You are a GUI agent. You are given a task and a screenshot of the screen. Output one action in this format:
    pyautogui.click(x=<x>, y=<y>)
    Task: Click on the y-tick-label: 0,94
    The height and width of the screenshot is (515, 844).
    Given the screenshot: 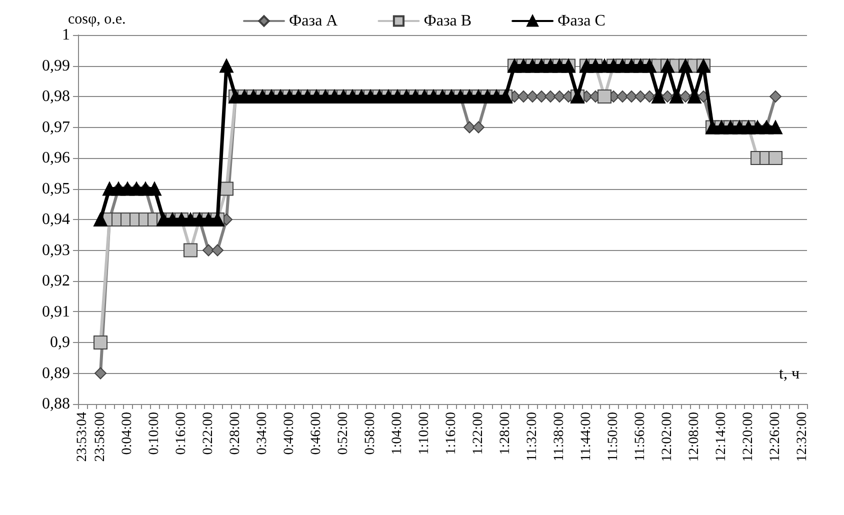 What is the action you would take?
    pyautogui.click(x=56, y=219)
    